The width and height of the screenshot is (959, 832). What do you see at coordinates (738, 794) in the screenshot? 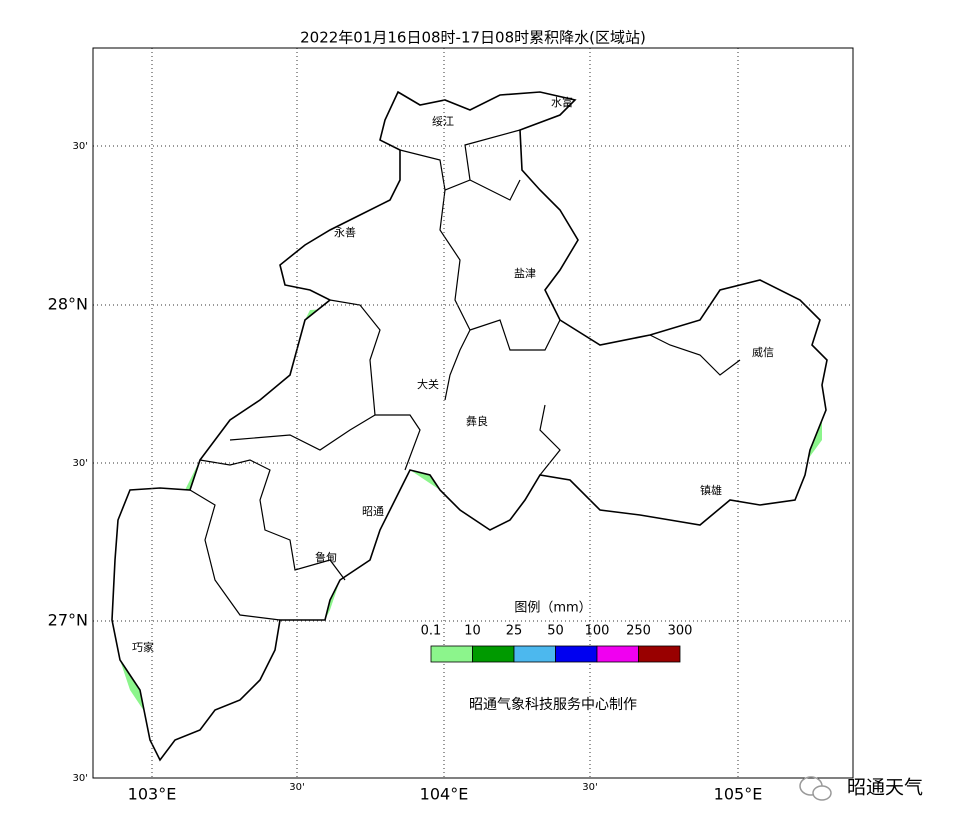
I see `x-tick-label: 105°E` at bounding box center [738, 794].